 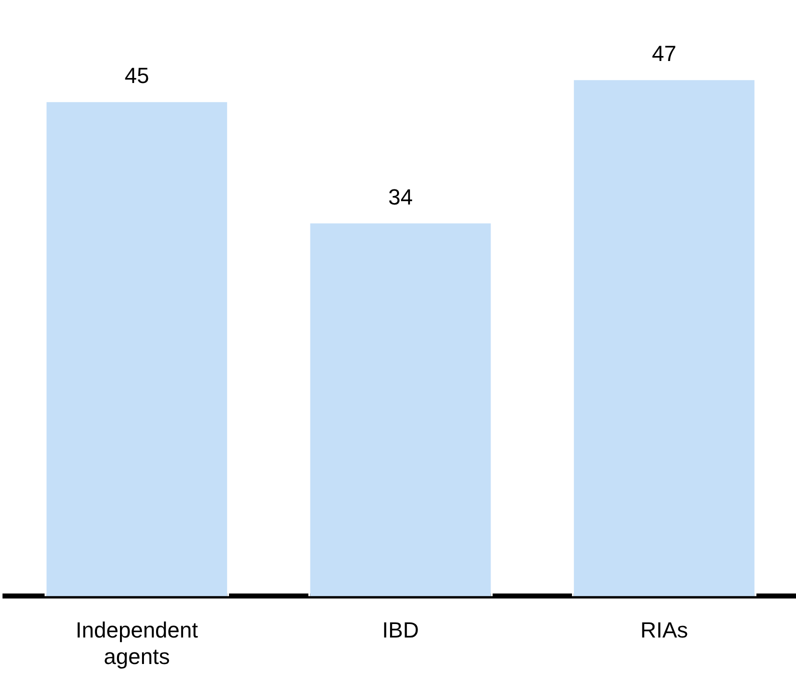 What do you see at coordinates (137, 643) in the screenshot?
I see `x-tick-label: Independent agents` at bounding box center [137, 643].